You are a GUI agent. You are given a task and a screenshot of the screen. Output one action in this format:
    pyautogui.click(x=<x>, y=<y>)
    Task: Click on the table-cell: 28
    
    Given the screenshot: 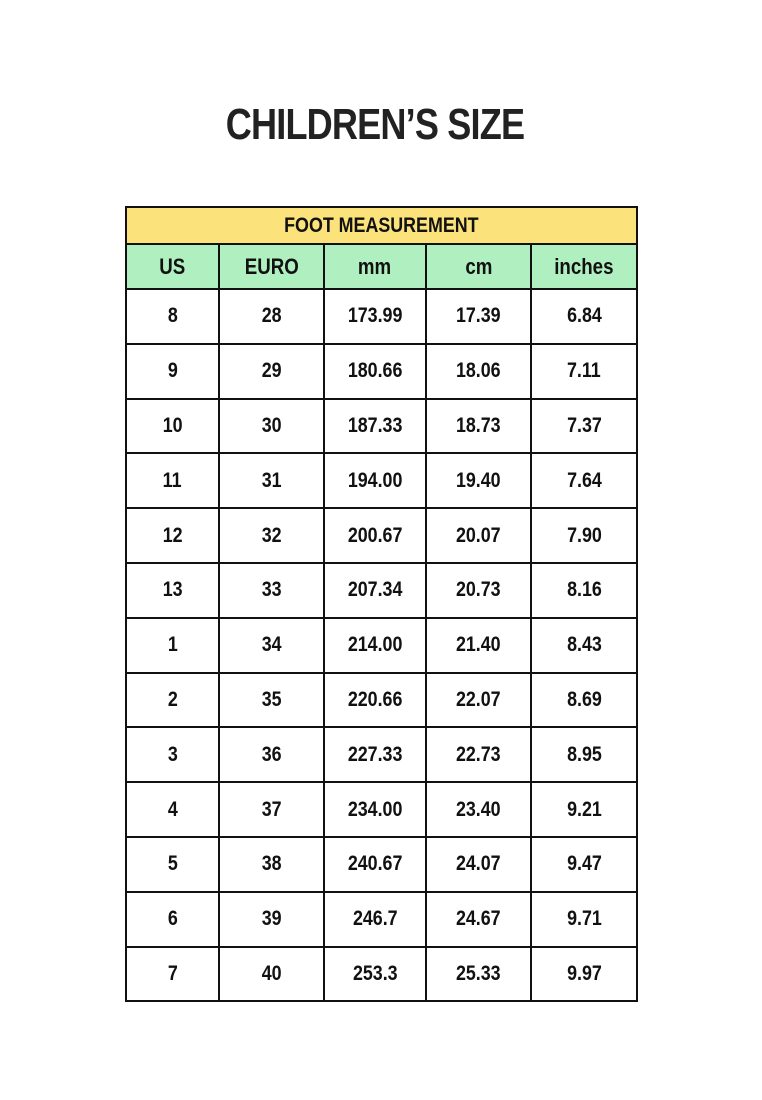 What is the action you would take?
    pyautogui.click(x=271, y=316)
    